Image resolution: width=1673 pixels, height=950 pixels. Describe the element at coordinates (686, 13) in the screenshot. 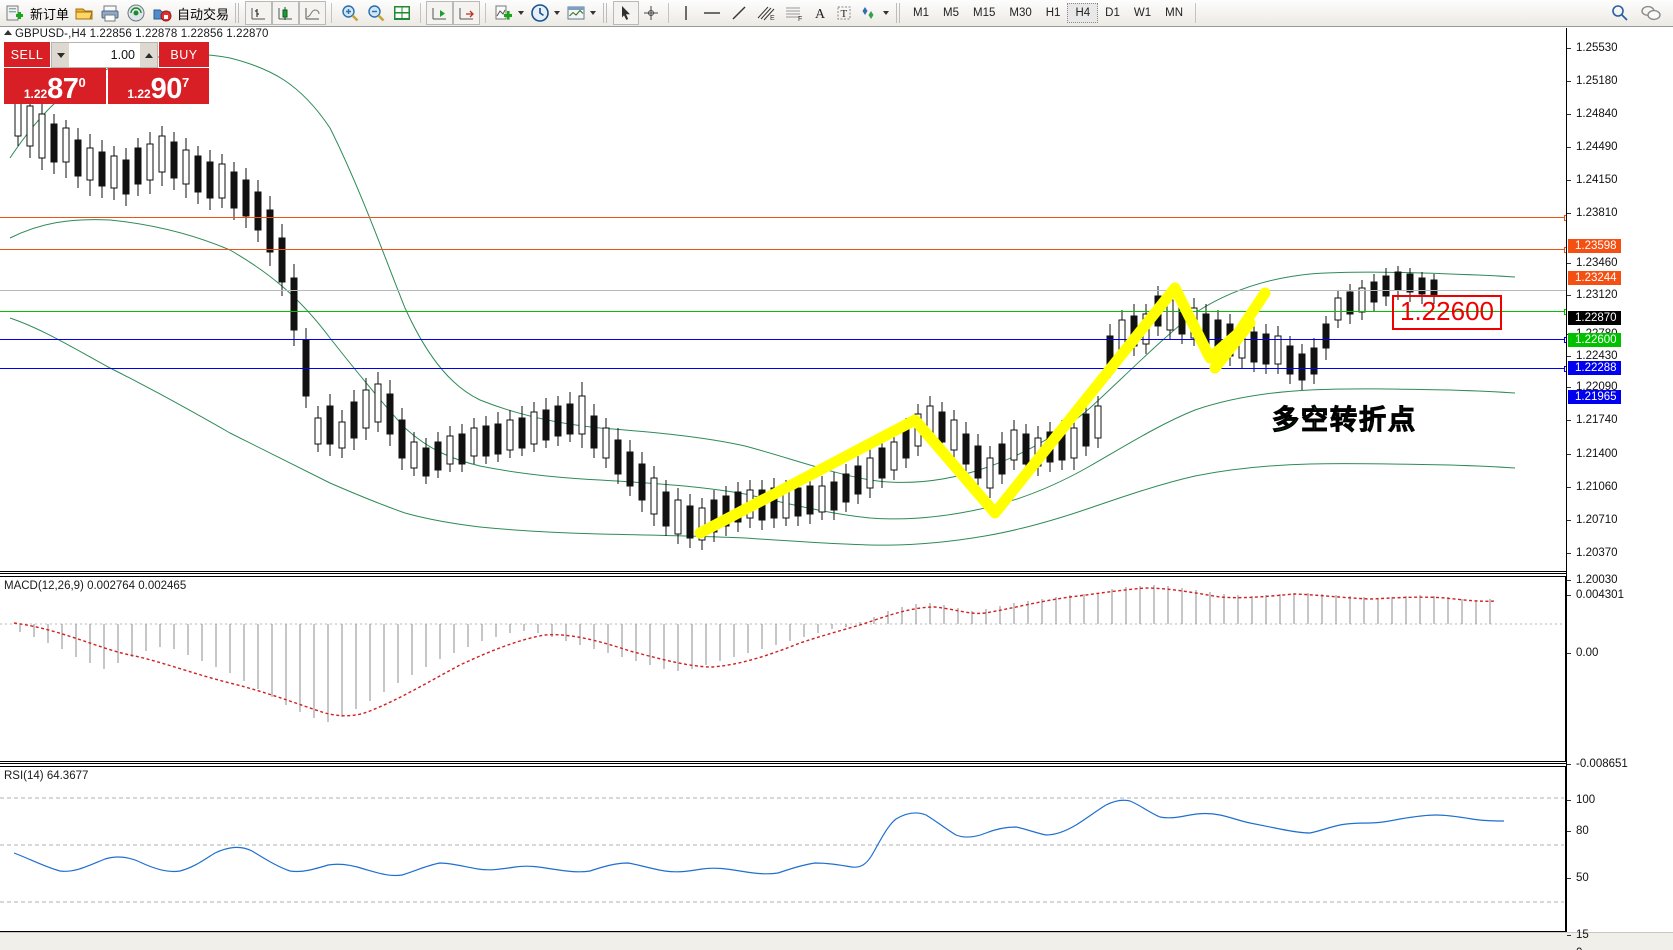

I see `vertical-line-icon` at that location.